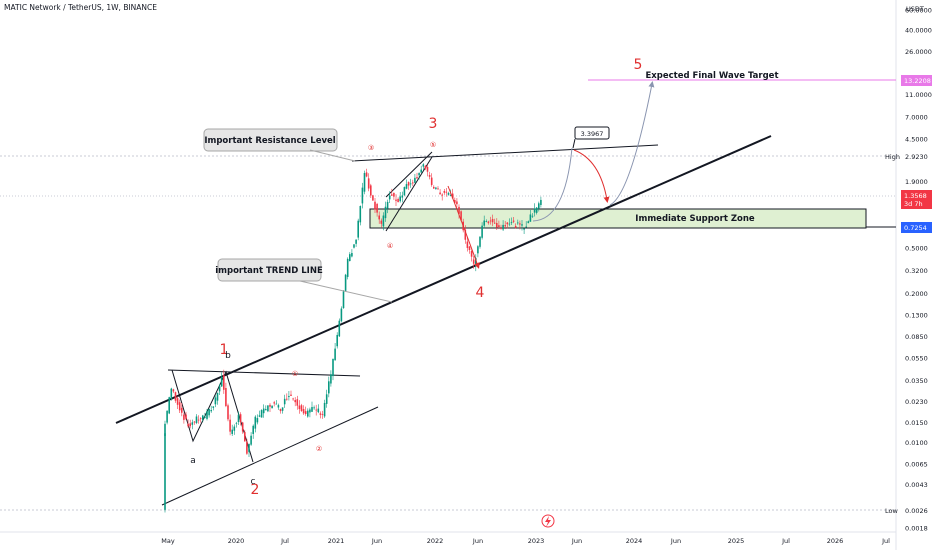  I want to click on resistance-callout-pointer, so click(332, 155).